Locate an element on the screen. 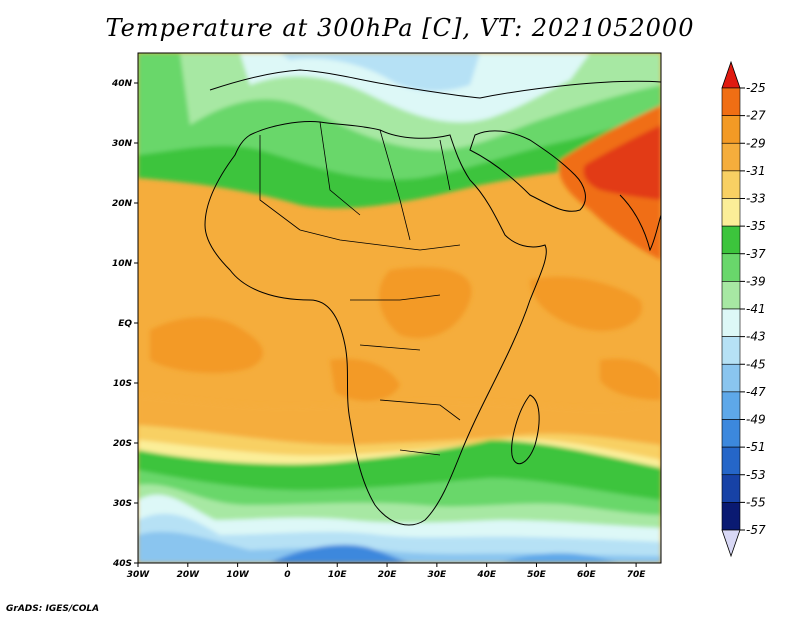 This screenshot has height=618, width=800. colorbar-label: -57 is located at coordinates (756, 530).